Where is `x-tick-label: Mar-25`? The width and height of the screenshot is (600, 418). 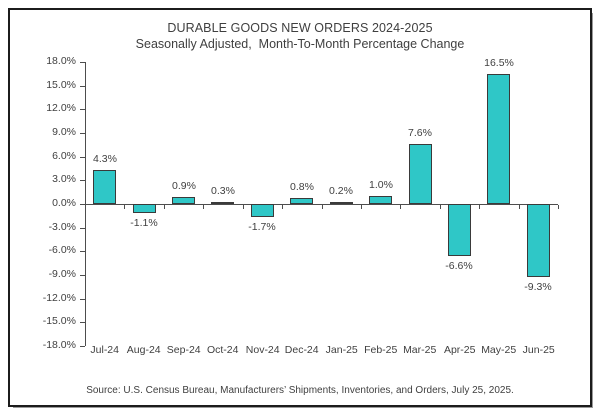
x-tick-label: Mar-25 is located at coordinates (420, 350).